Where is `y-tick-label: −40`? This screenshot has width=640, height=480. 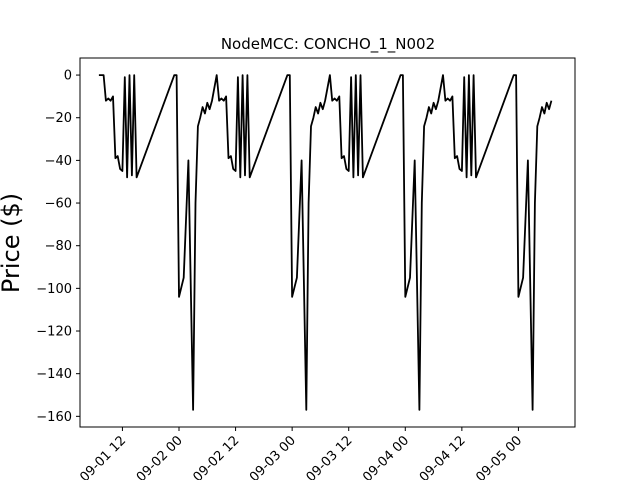
y-tick-label: −40 is located at coordinates (58, 161).